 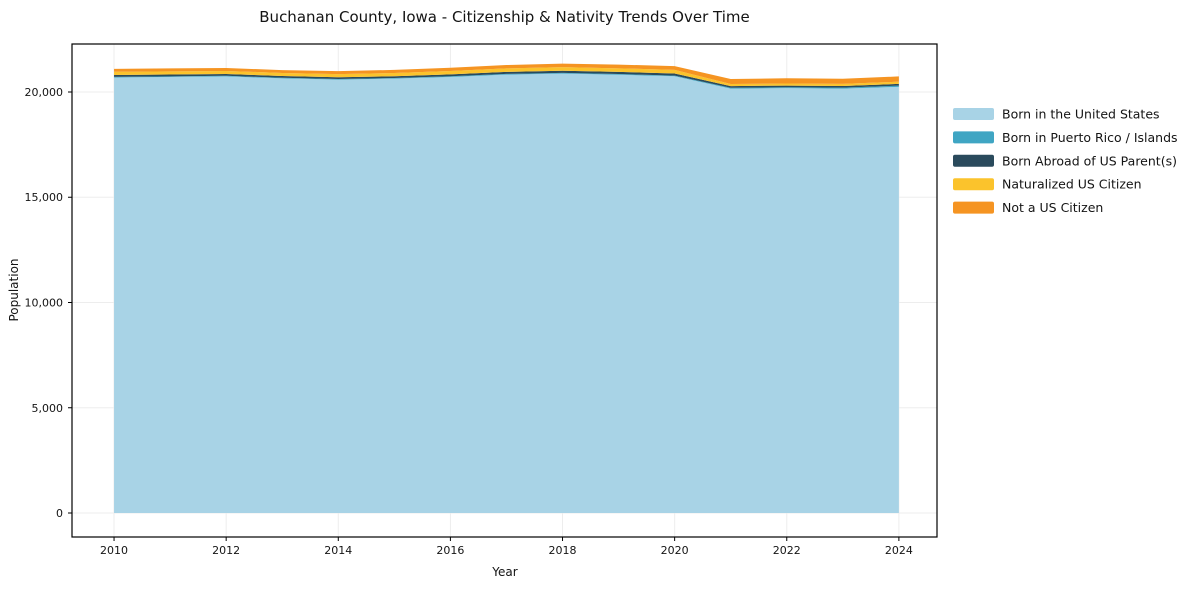 What do you see at coordinates (1052, 207) in the screenshot?
I see `legend-label: Not a US Citizen` at bounding box center [1052, 207].